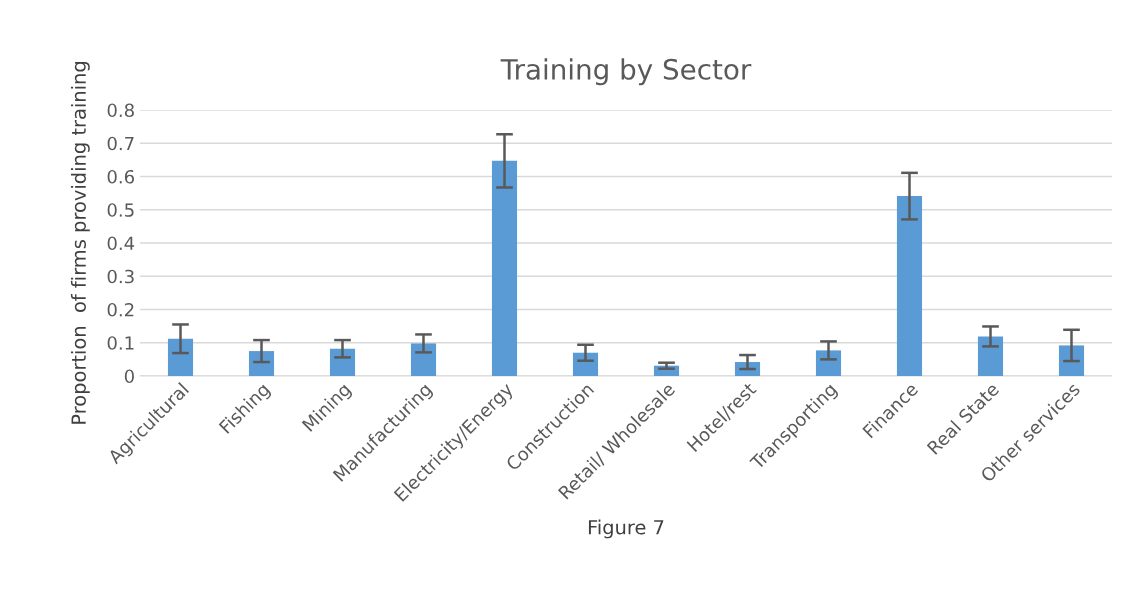  What do you see at coordinates (120, 210) in the screenshot?
I see `y-tick-label: 0.5` at bounding box center [120, 210].